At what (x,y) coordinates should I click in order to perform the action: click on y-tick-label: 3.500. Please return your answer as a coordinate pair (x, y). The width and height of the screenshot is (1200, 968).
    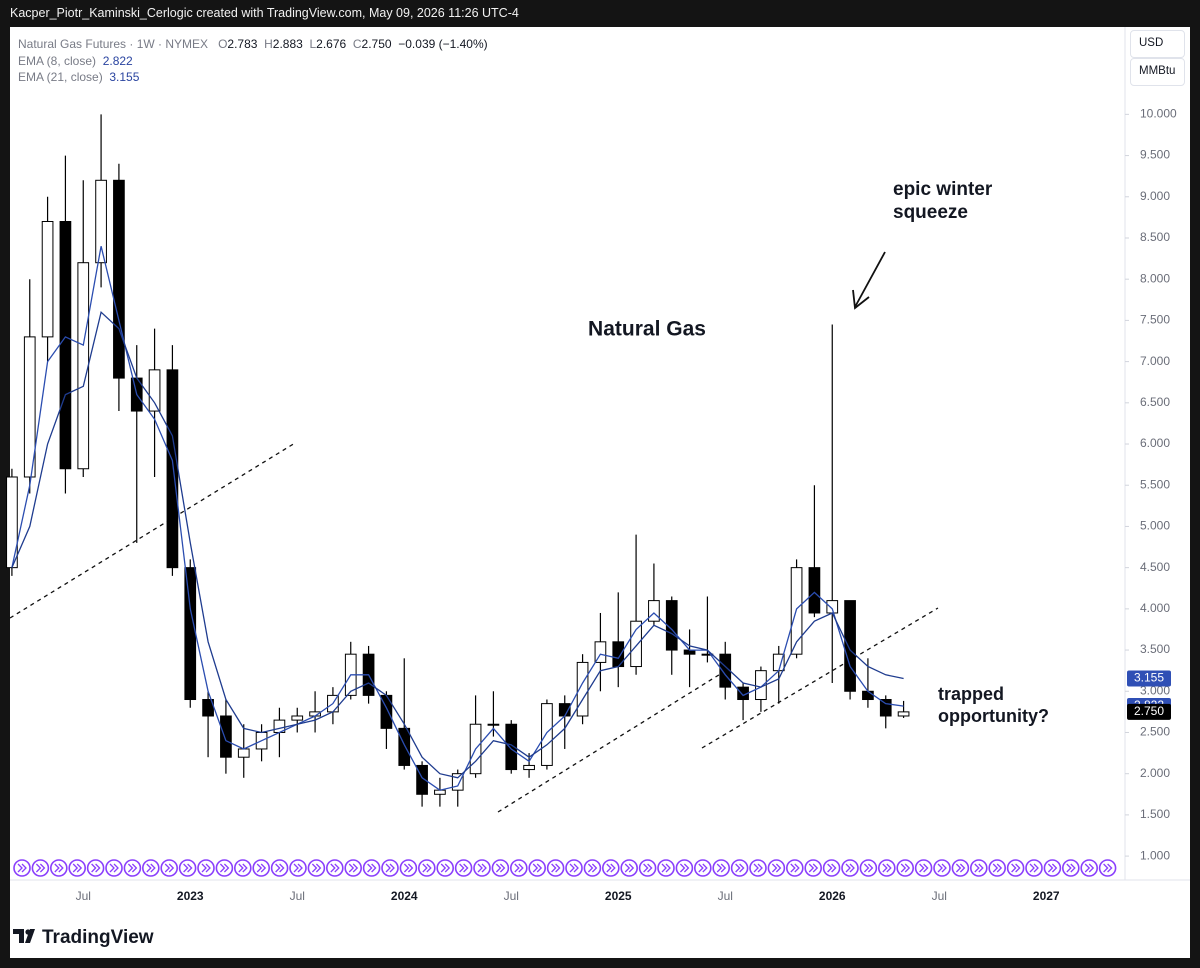
    Looking at the image, I should click on (1155, 649).